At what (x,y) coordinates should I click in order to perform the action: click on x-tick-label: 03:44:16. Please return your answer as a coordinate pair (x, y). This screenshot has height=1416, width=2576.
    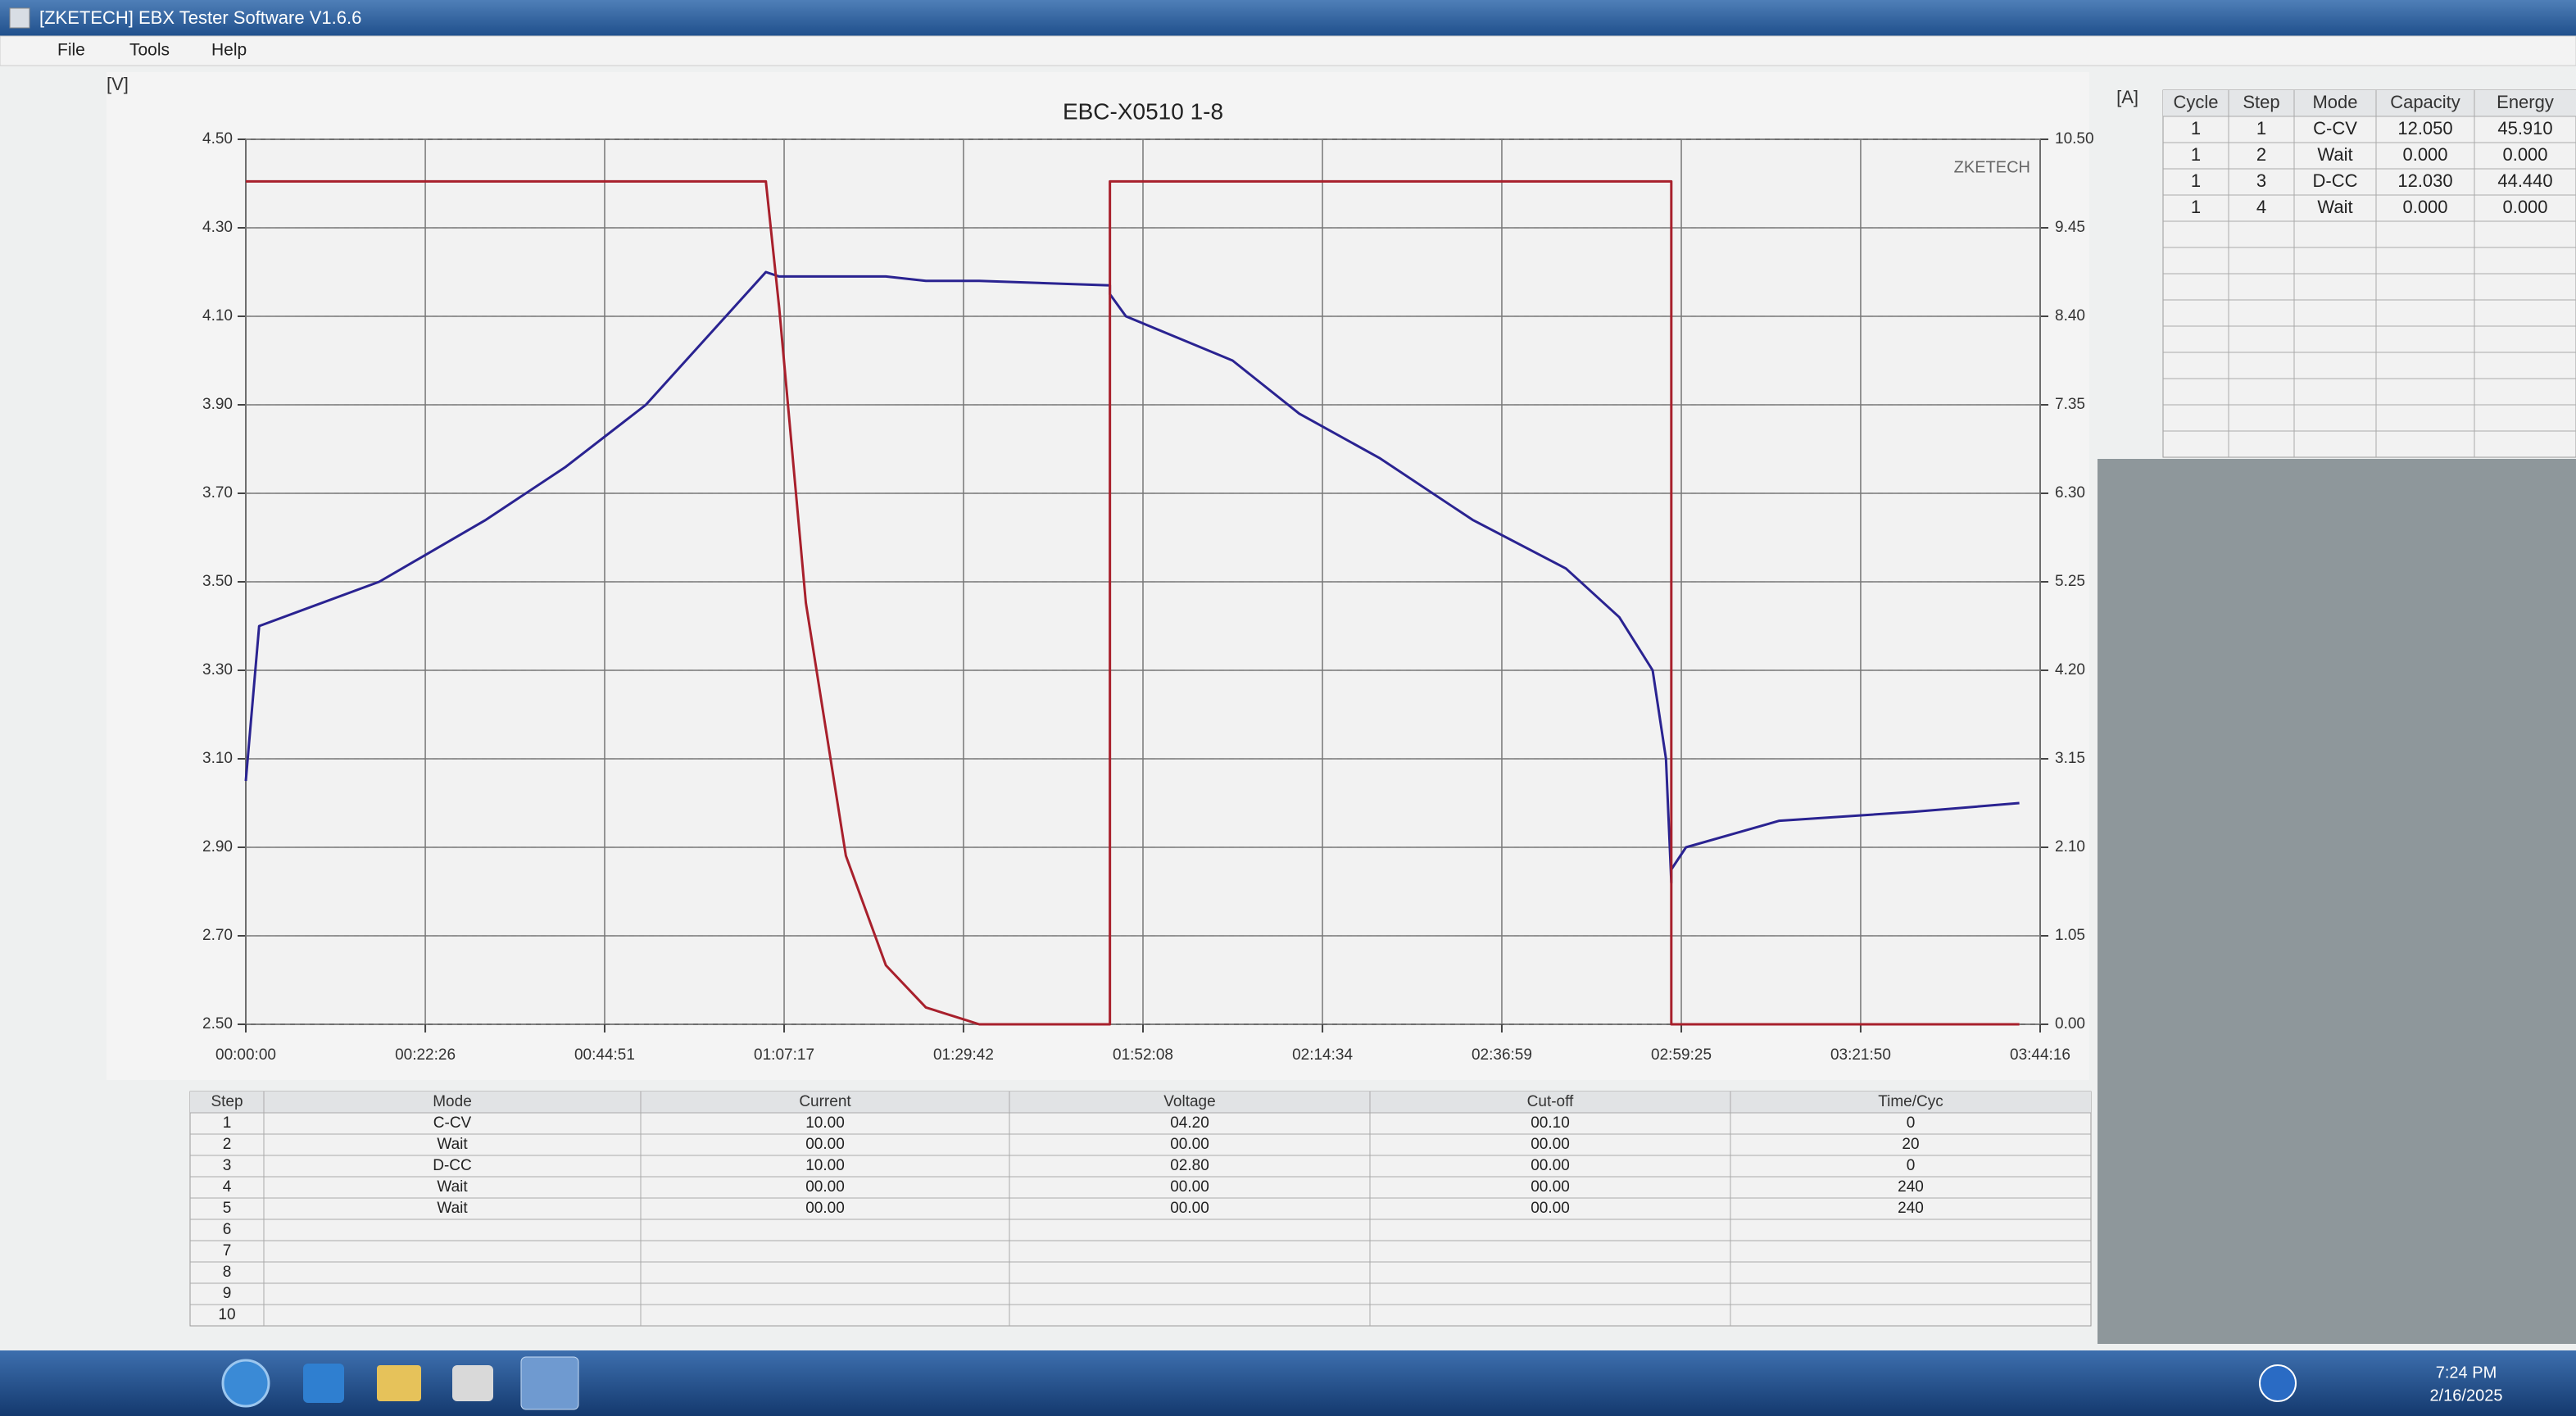
    Looking at the image, I should click on (2040, 1055).